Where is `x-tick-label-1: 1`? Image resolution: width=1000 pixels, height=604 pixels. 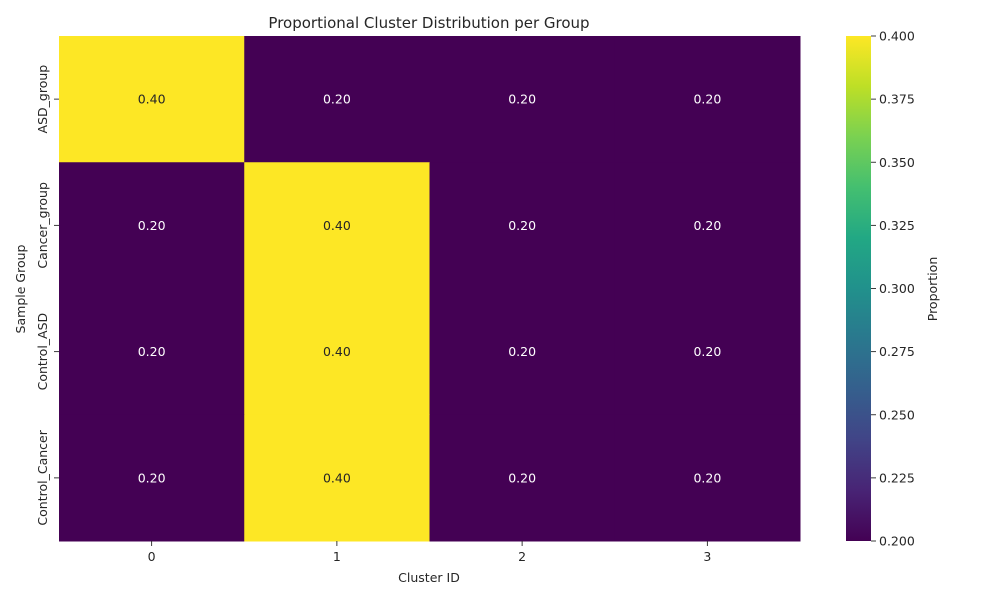
x-tick-label-1: 1 is located at coordinates (337, 556).